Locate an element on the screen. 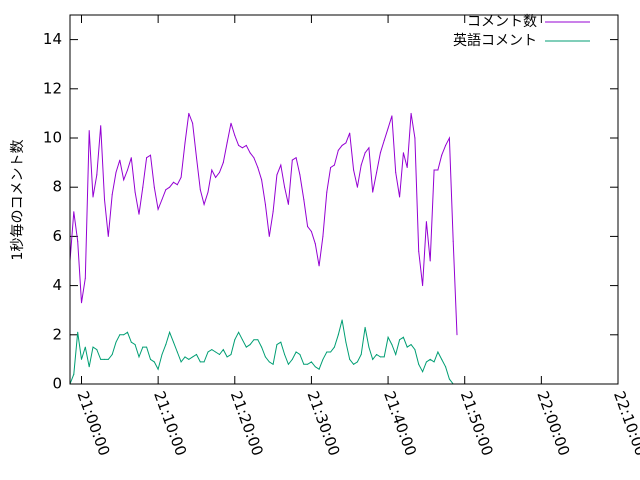 The image size is (640, 480). legend-label-1: コメント数 is located at coordinates (502, 22).